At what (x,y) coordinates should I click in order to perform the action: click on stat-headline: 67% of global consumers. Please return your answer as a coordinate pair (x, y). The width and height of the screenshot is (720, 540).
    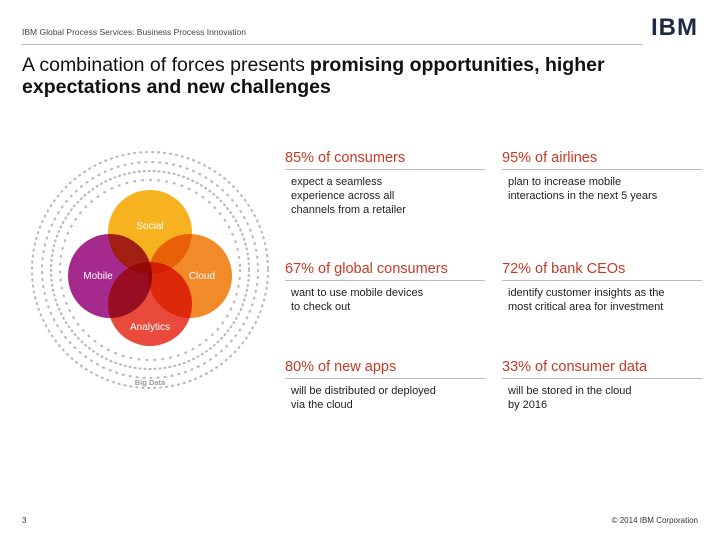
    Looking at the image, I should click on (385, 271).